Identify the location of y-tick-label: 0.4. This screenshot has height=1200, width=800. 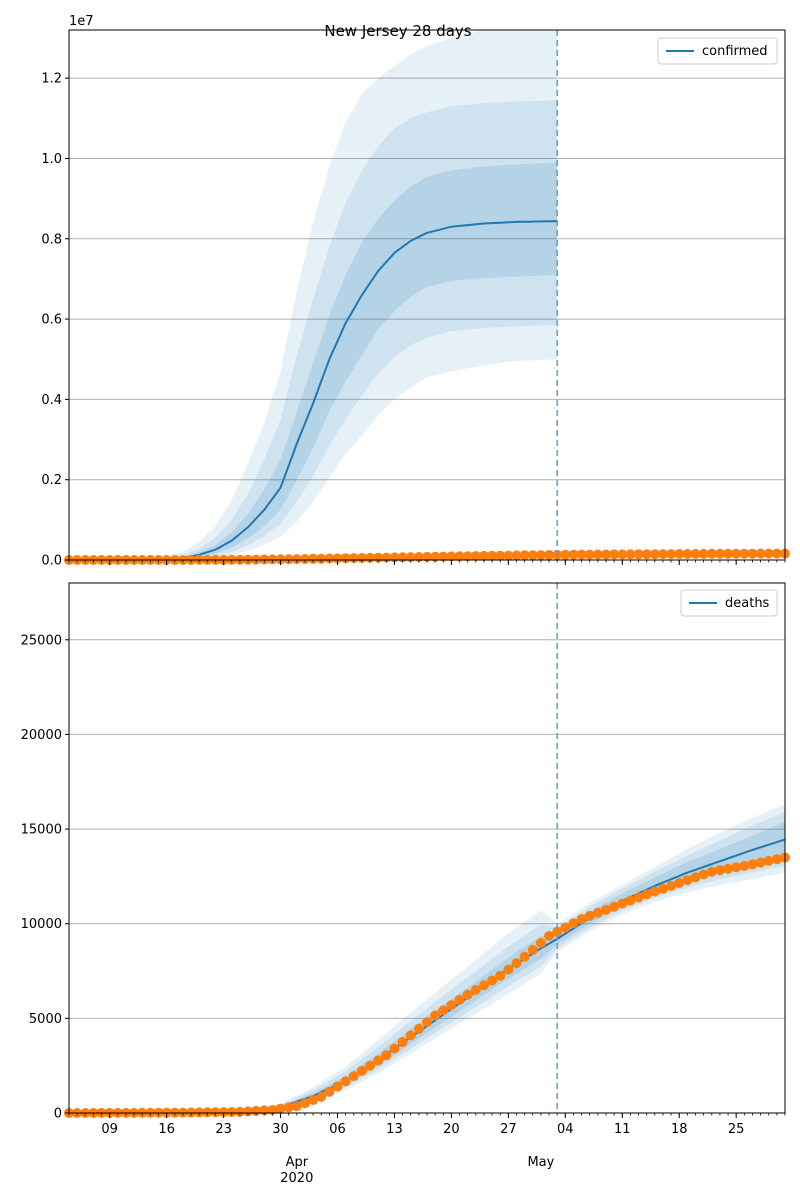
(51, 400).